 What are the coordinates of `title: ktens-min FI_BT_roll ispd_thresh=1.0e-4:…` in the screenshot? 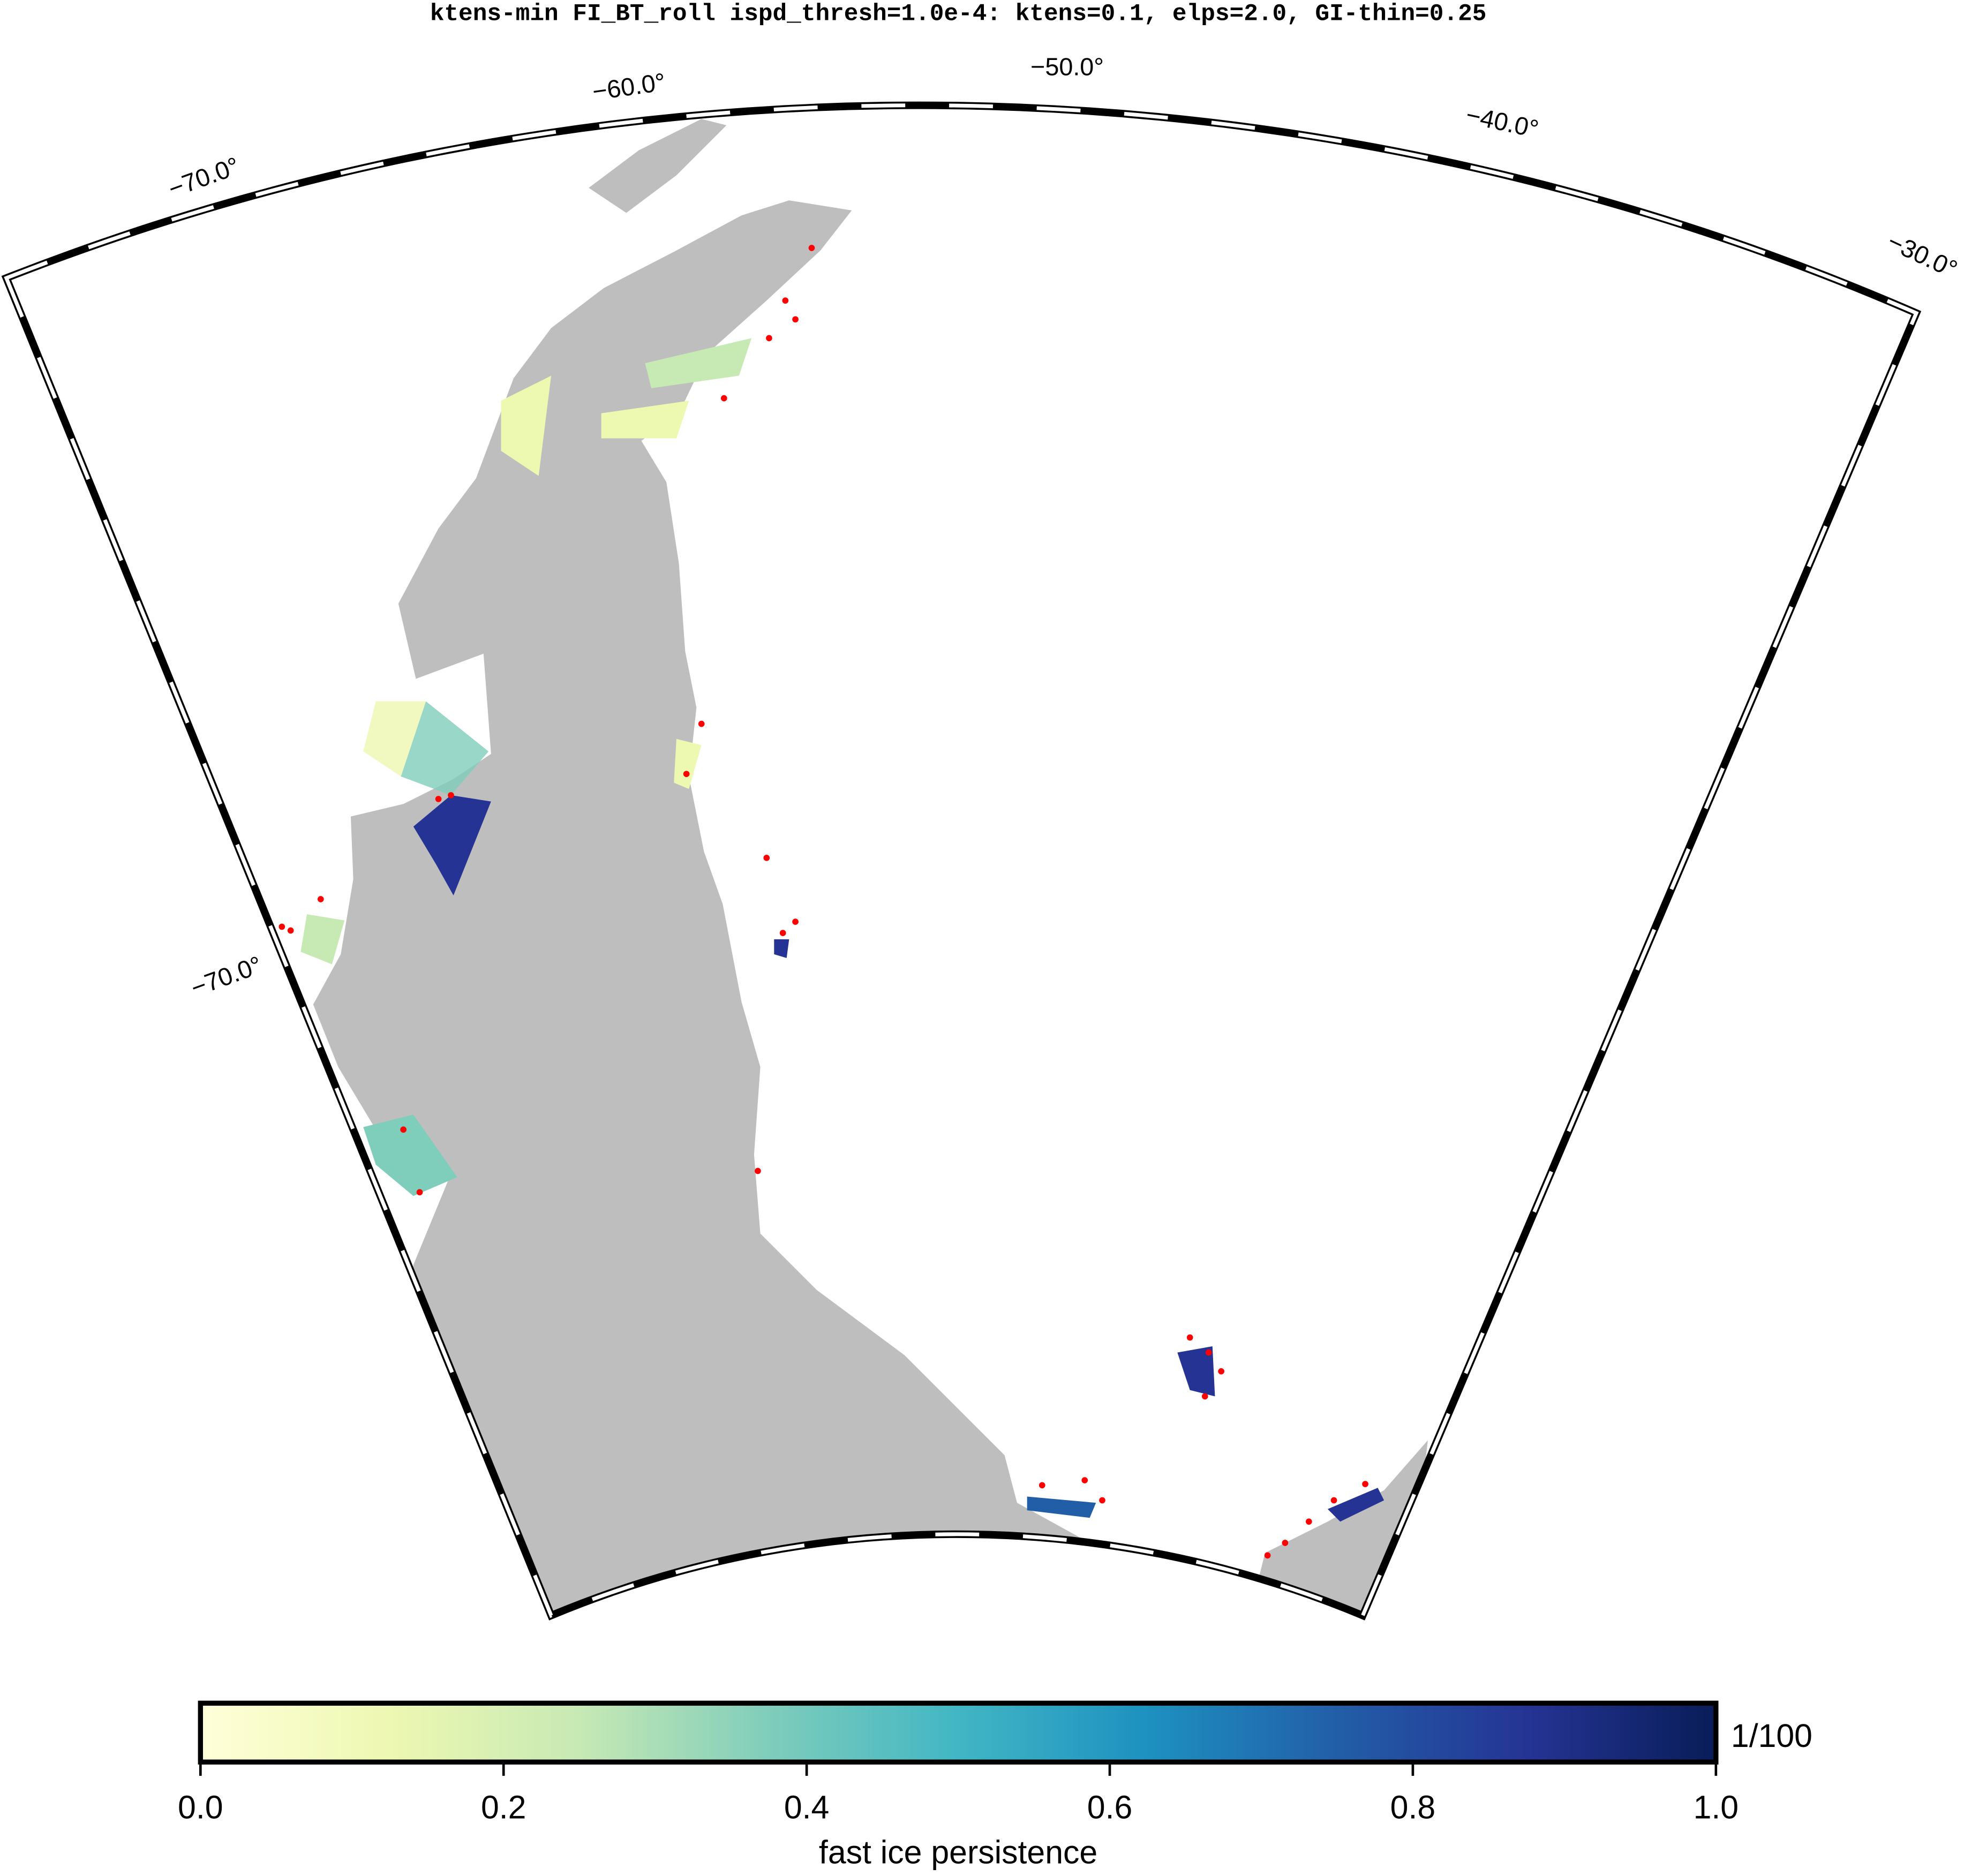 It's located at (958, 14).